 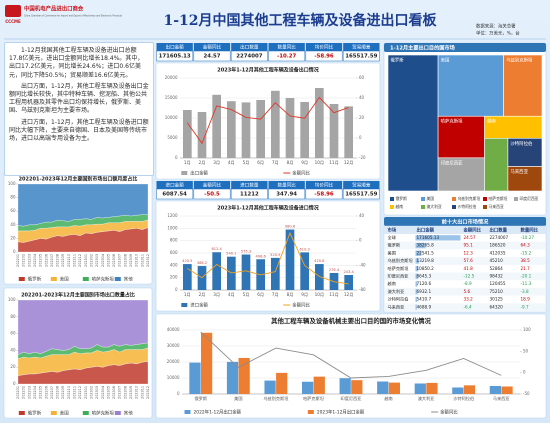 What do you see at coordinates (351, 398) in the screenshot?
I see `x-tick-label: 印度尼西亚` at bounding box center [351, 398].